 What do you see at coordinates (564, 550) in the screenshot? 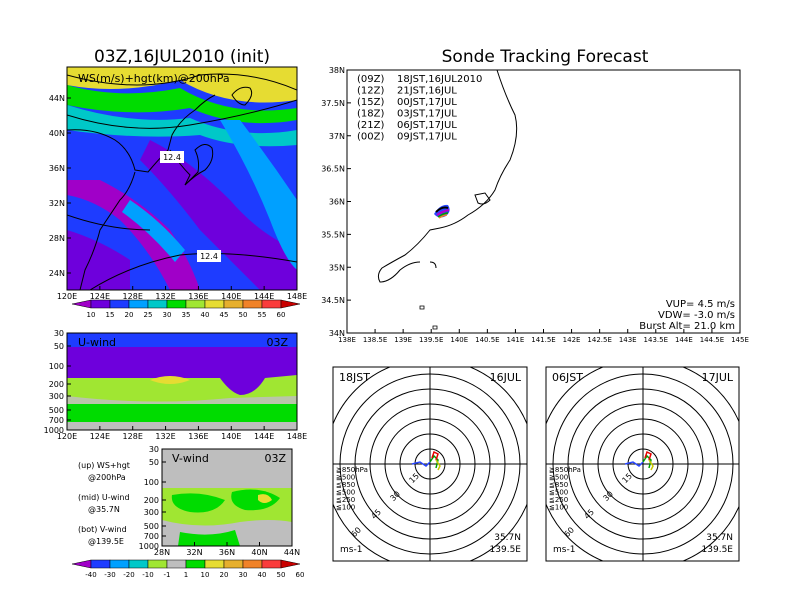
I see `hodograph-2-units: ms-1` at bounding box center [564, 550].